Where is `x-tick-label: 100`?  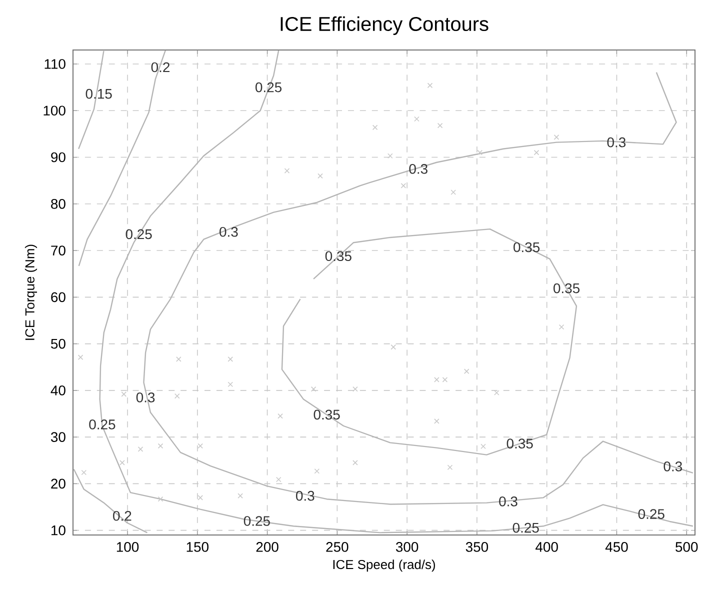
x-tick-label: 100 is located at coordinates (127, 547).